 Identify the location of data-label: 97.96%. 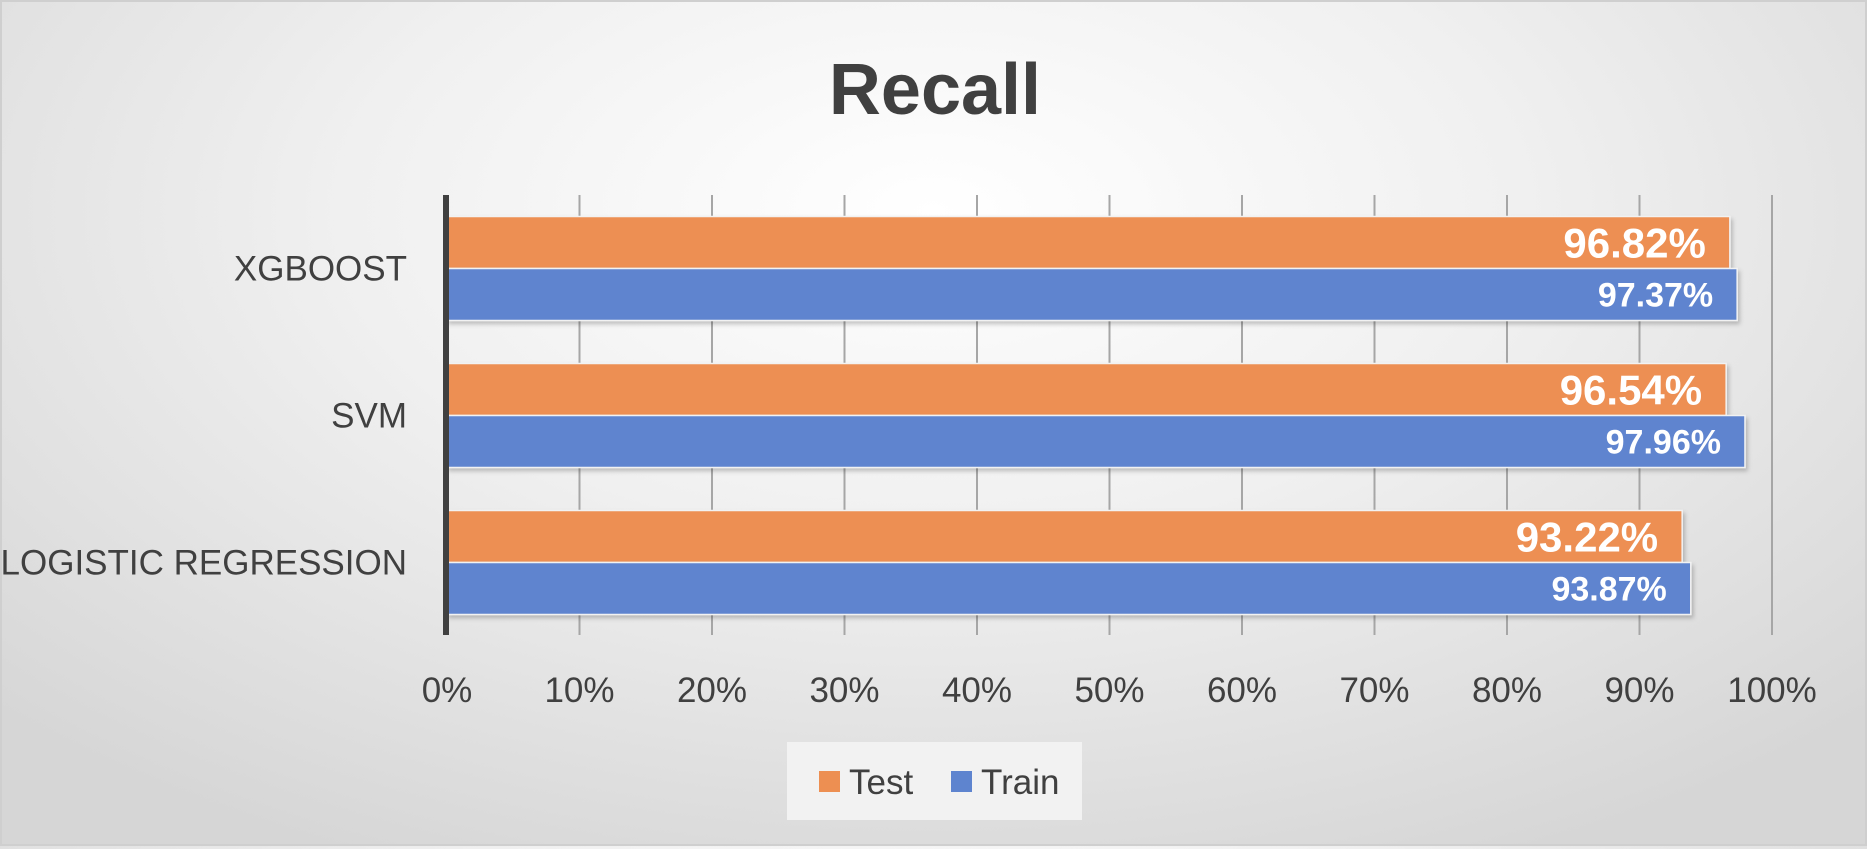
(1663, 443).